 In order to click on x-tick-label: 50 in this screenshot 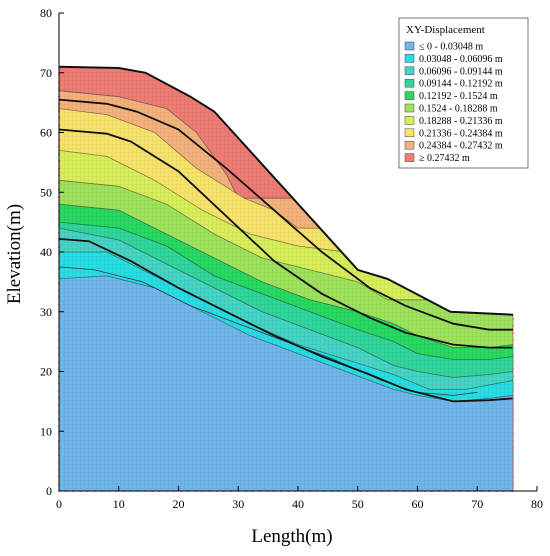, I will do `click(358, 504)`.